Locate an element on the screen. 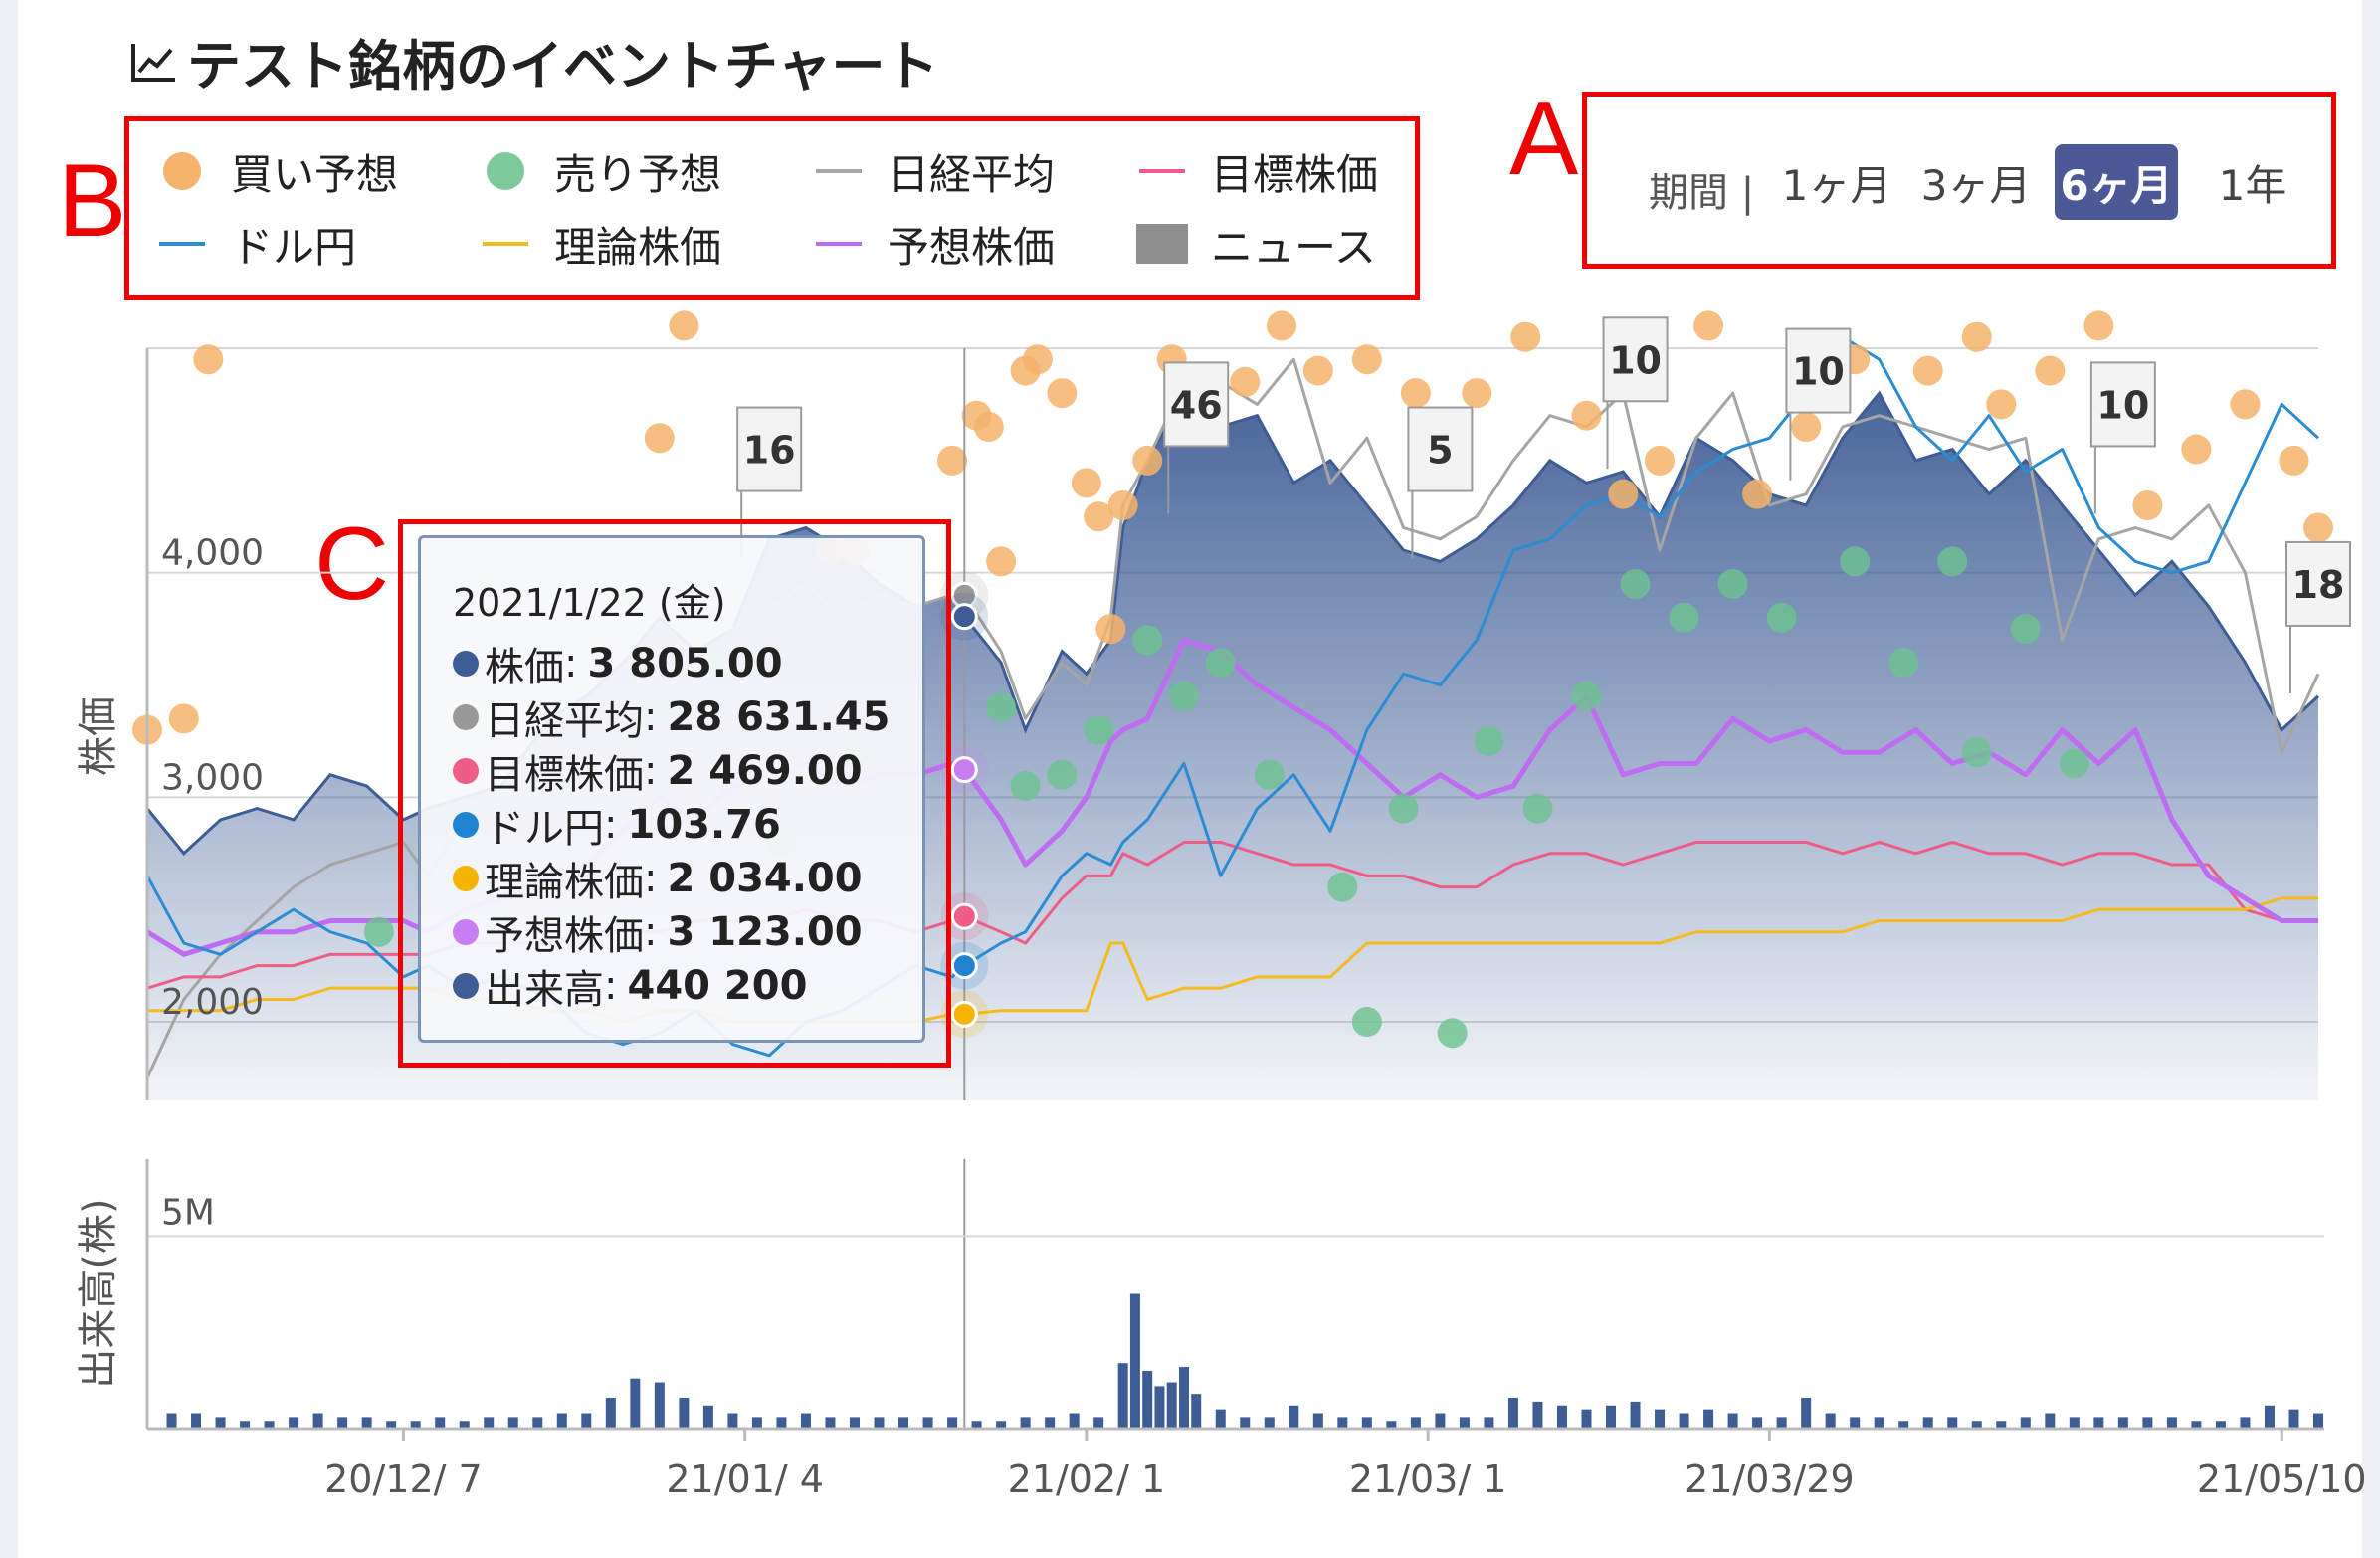 This screenshot has width=2380, height=1558. legend-item-theoretical: 理論株価 is located at coordinates (597, 244).